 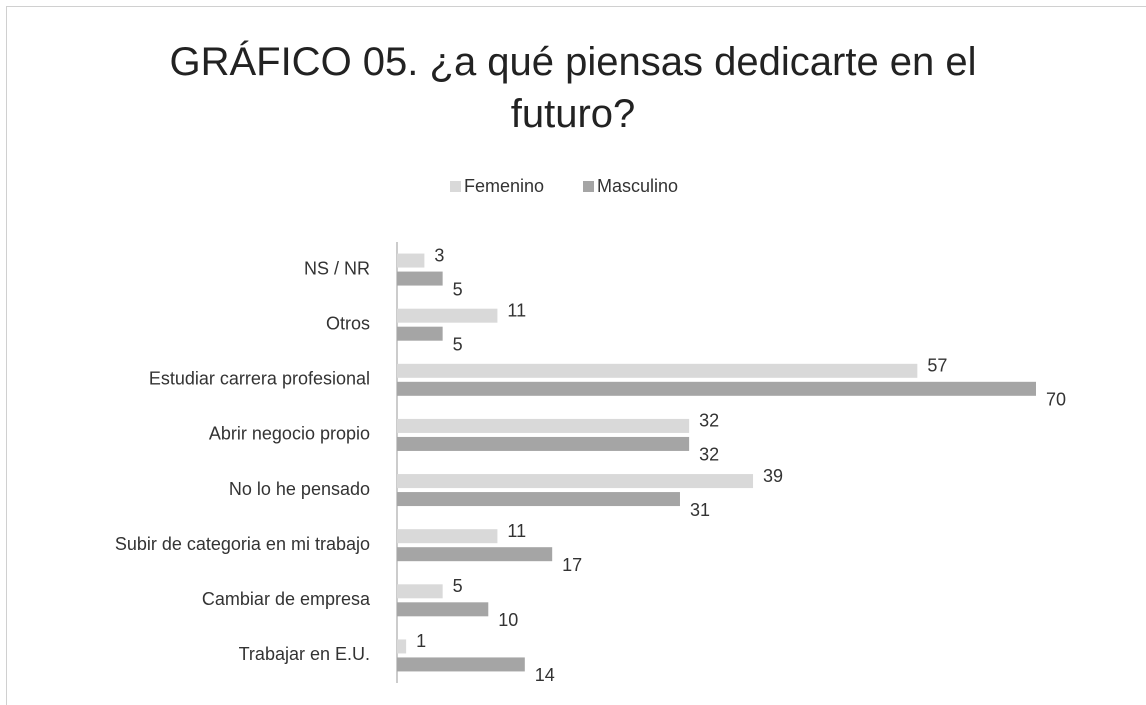 What do you see at coordinates (1056, 400) in the screenshot?
I see `data-label: 70` at bounding box center [1056, 400].